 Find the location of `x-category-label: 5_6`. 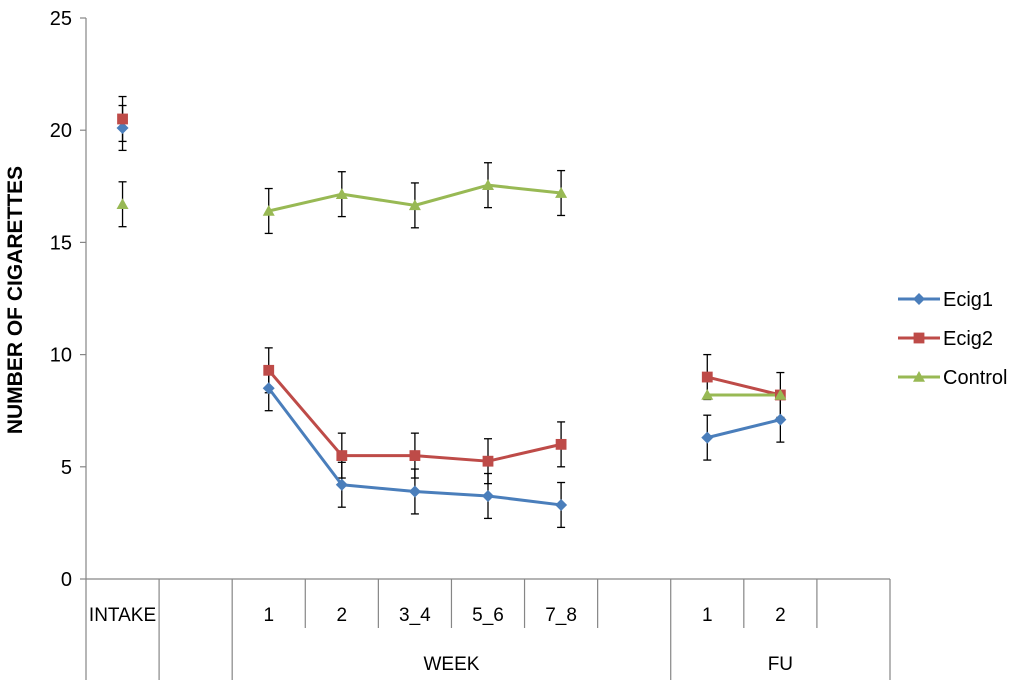

x-category-label: 5_6 is located at coordinates (488, 615).